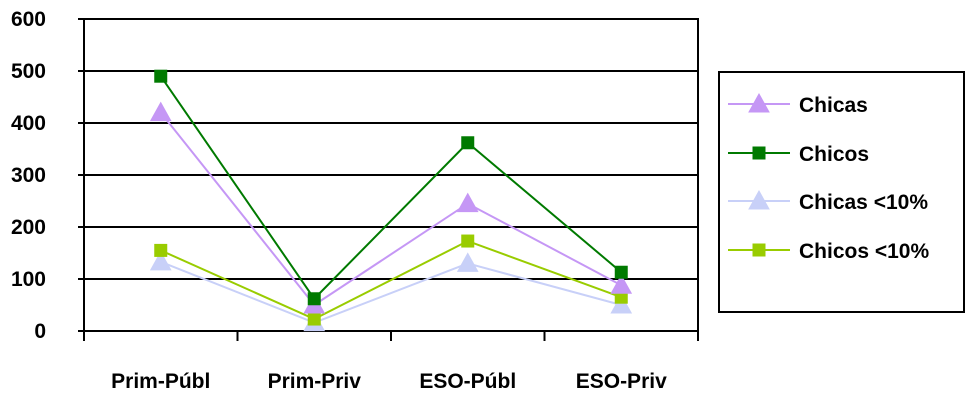 The image size is (965, 402). I want to click on y-tick-label: 100, so click(28, 279).